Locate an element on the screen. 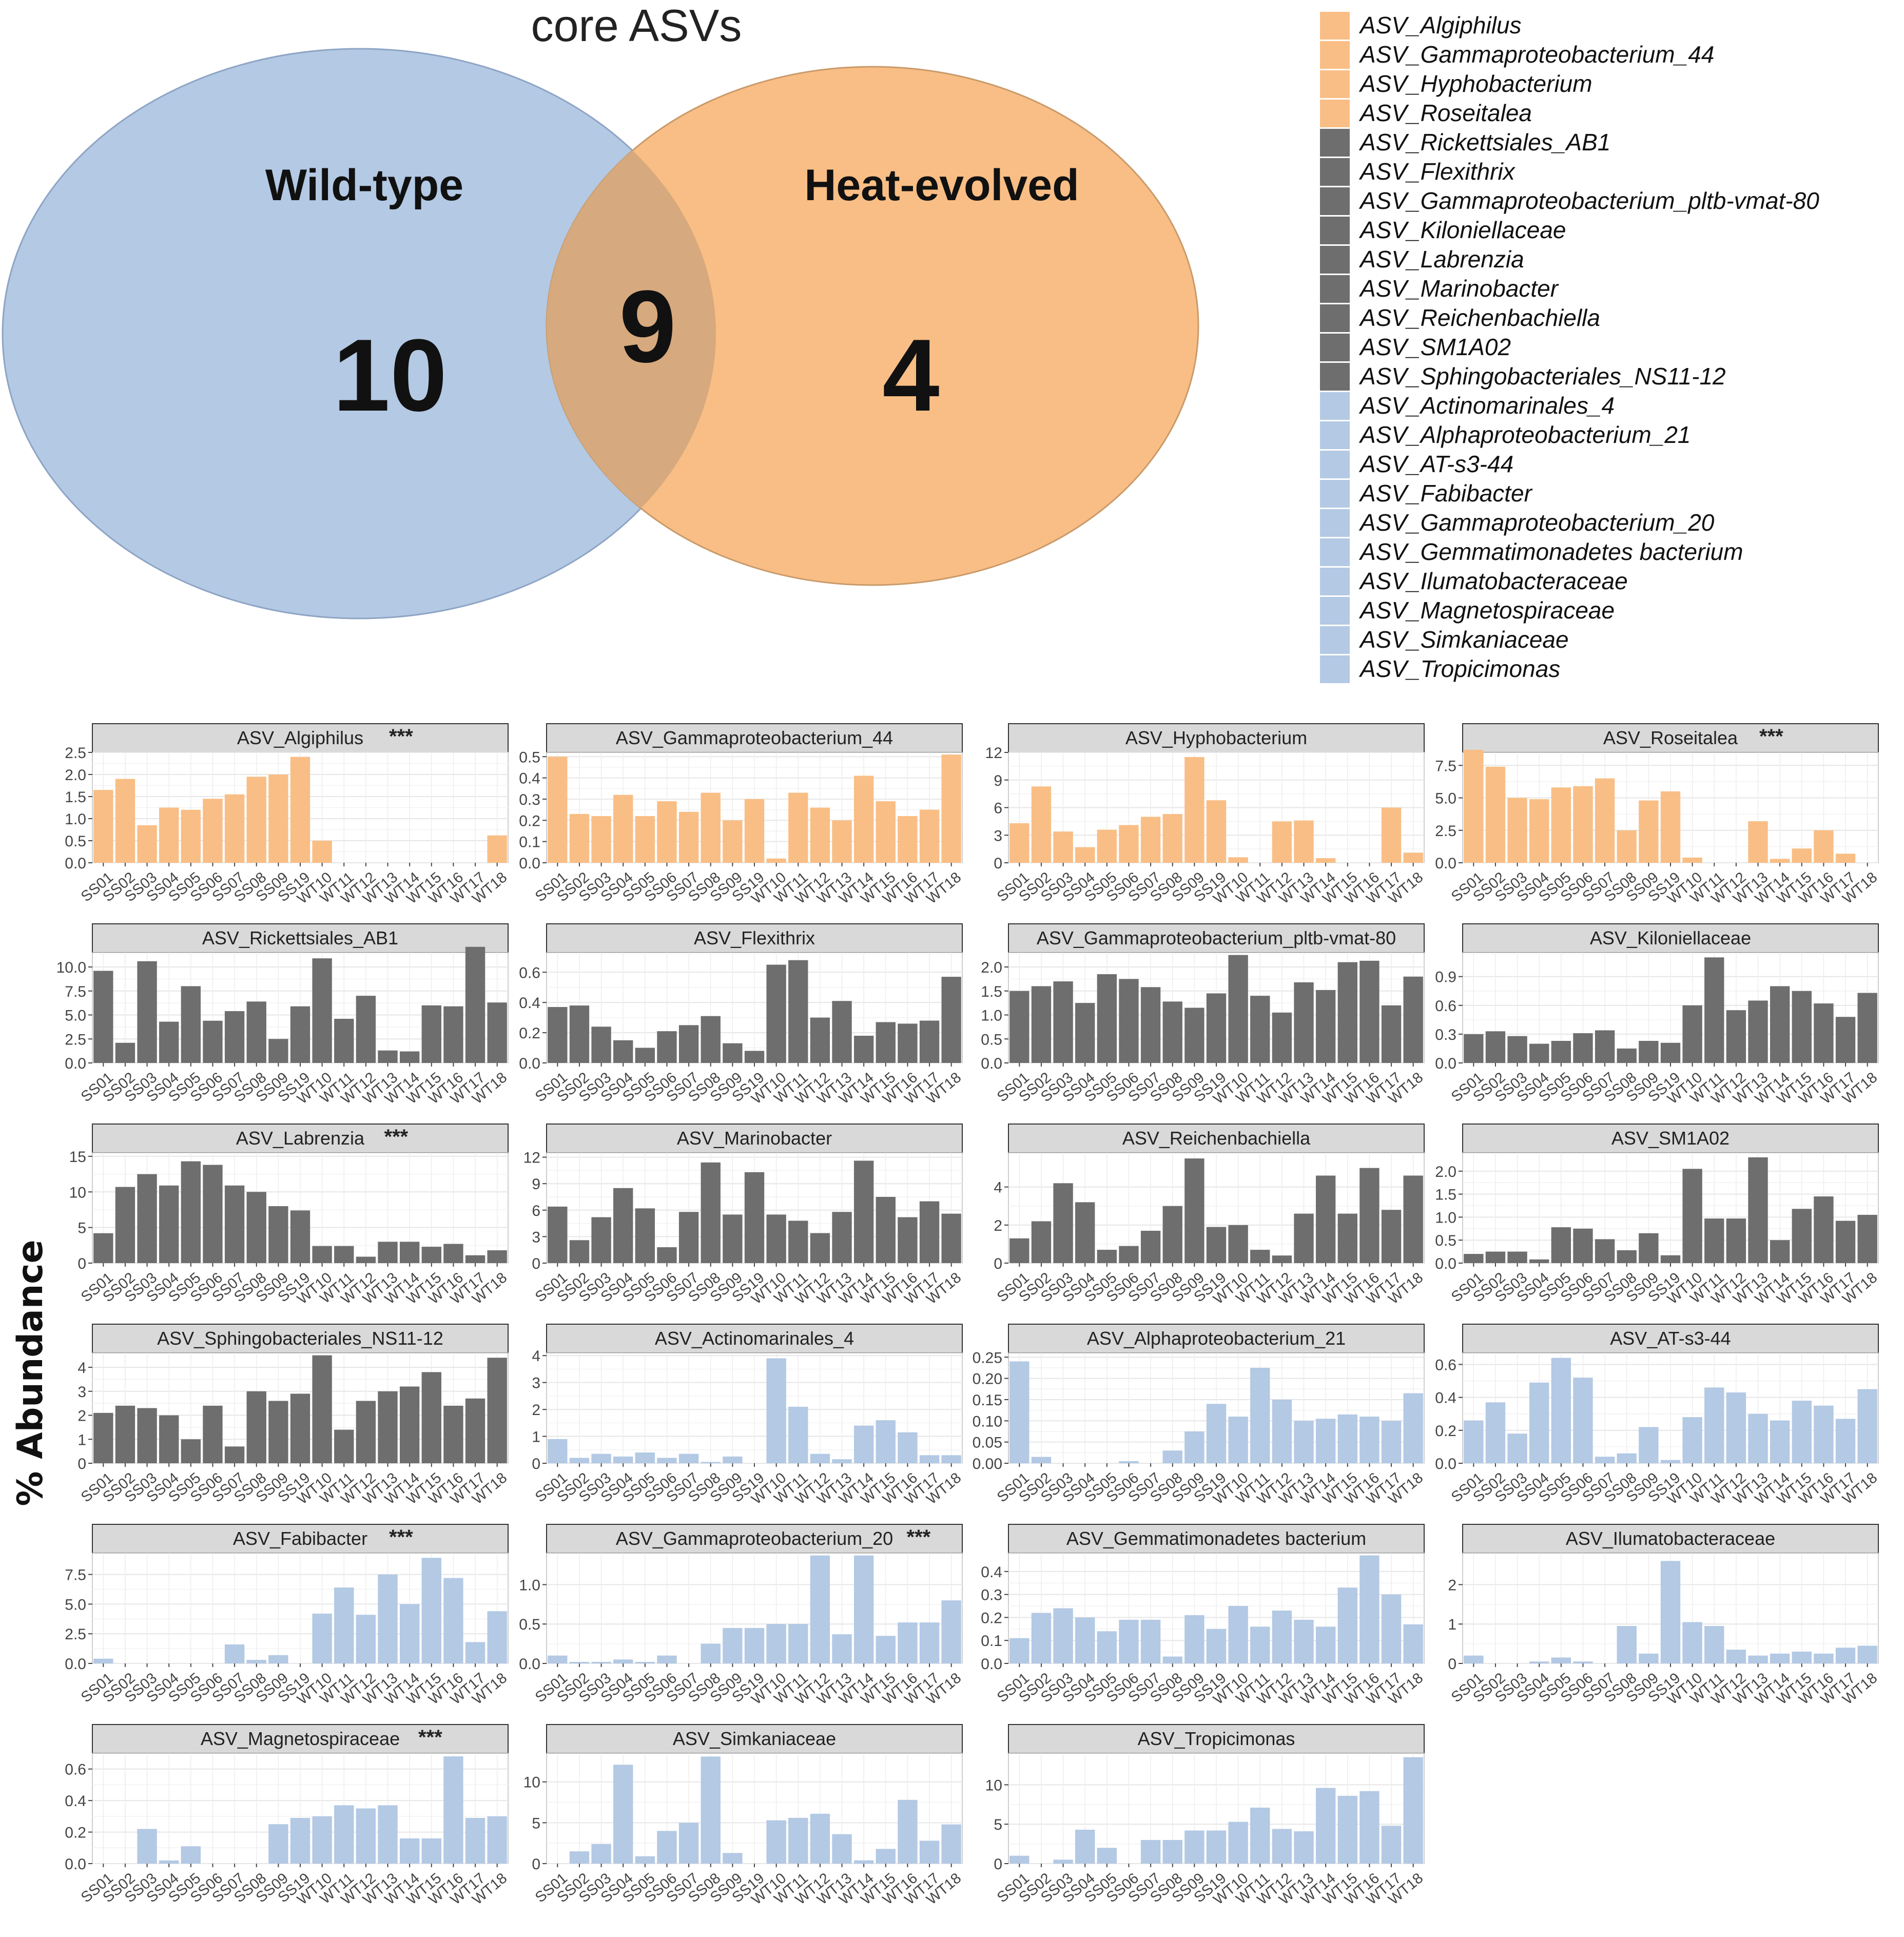 The image size is (1904, 1937). y-tick-label: 0.2 is located at coordinates (75, 1834).